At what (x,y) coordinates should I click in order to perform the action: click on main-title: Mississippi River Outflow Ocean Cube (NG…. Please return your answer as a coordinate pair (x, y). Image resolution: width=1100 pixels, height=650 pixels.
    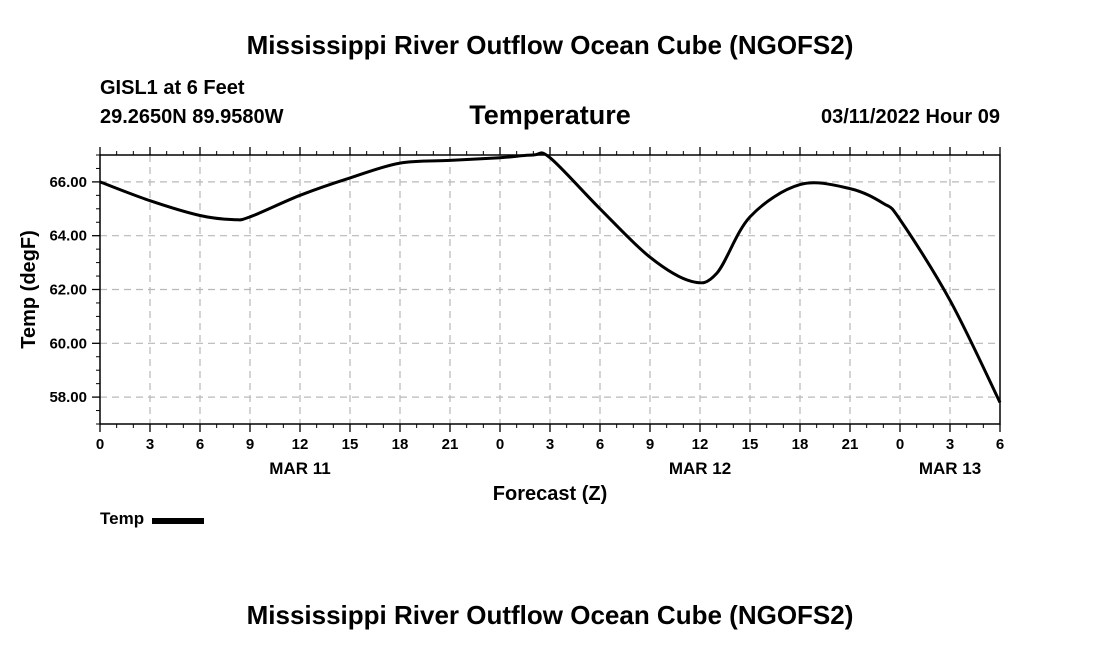
    Looking at the image, I should click on (550, 45).